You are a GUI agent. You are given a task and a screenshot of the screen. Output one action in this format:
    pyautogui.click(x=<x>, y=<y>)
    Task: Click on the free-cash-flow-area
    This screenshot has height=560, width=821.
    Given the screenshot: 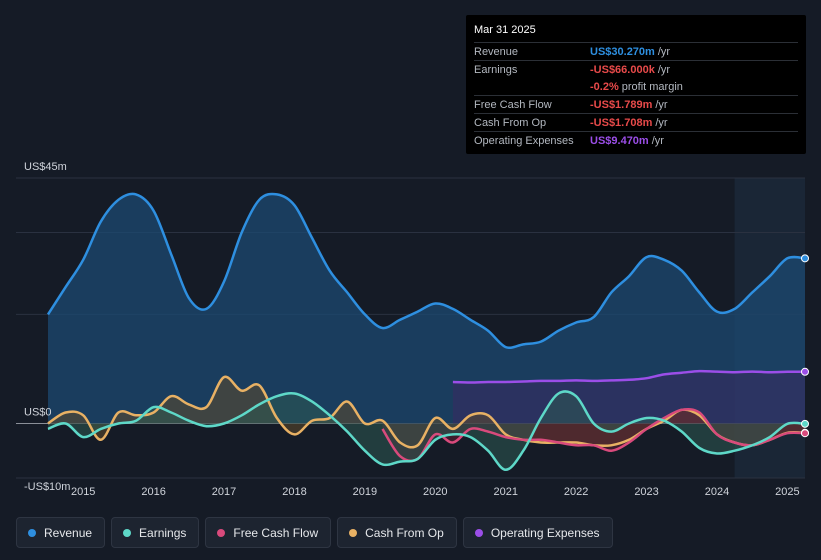 What is the action you would take?
    pyautogui.click(x=593, y=435)
    